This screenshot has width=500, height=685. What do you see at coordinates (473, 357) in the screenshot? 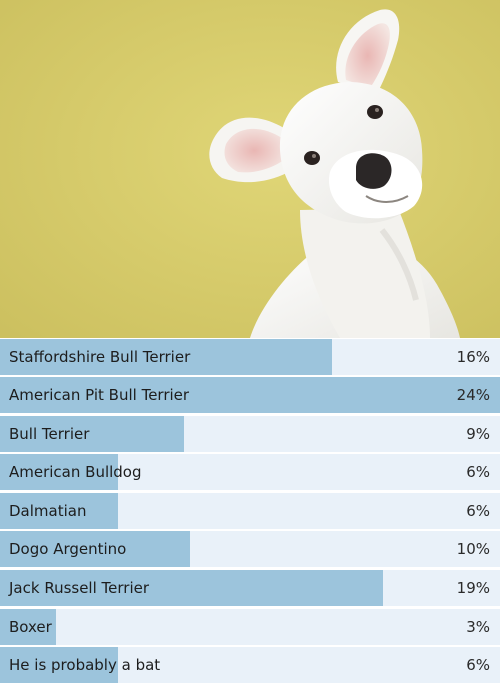
I see `poll-option-percent: 16%` at bounding box center [473, 357].